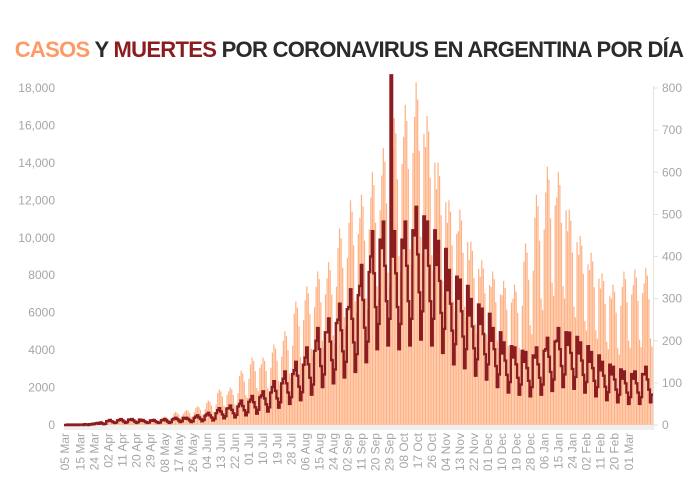 This screenshot has height=497, width=698. Describe the element at coordinates (123, 450) in the screenshot. I see `x-tick-label: 11 Apr` at that location.